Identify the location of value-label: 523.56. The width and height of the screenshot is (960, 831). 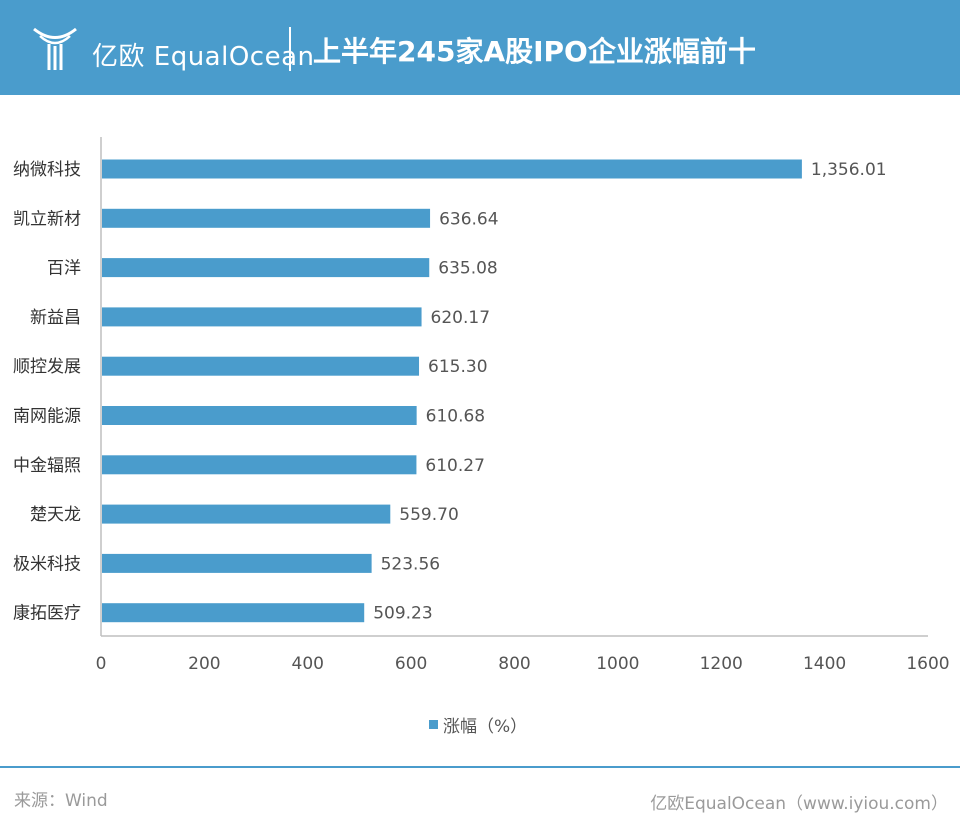
(410, 564).